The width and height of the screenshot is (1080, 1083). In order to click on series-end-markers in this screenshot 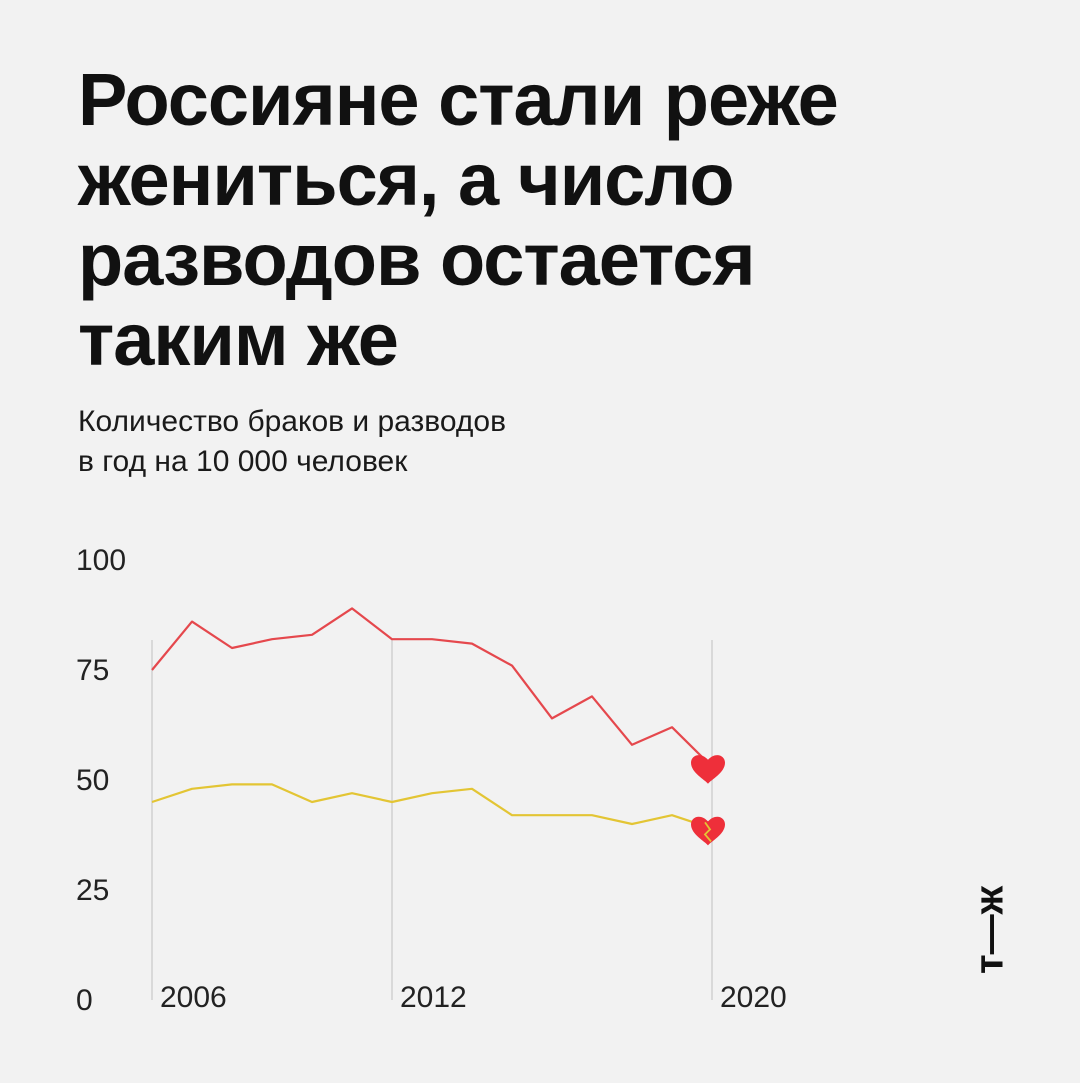, I will do `click(708, 800)`.